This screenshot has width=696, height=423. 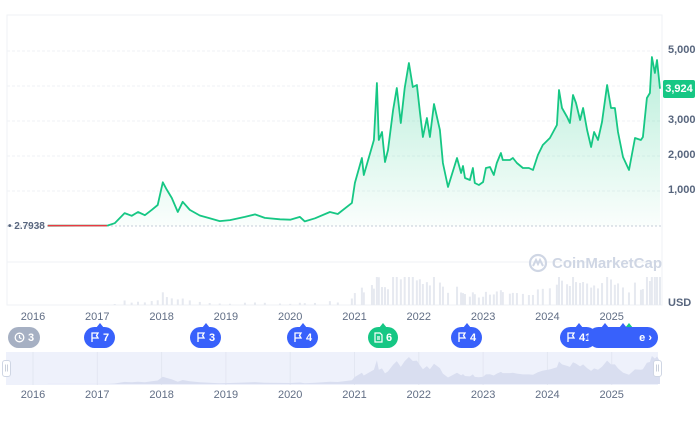 What do you see at coordinates (680, 303) in the screenshot?
I see `currency-label: USD` at bounding box center [680, 303].